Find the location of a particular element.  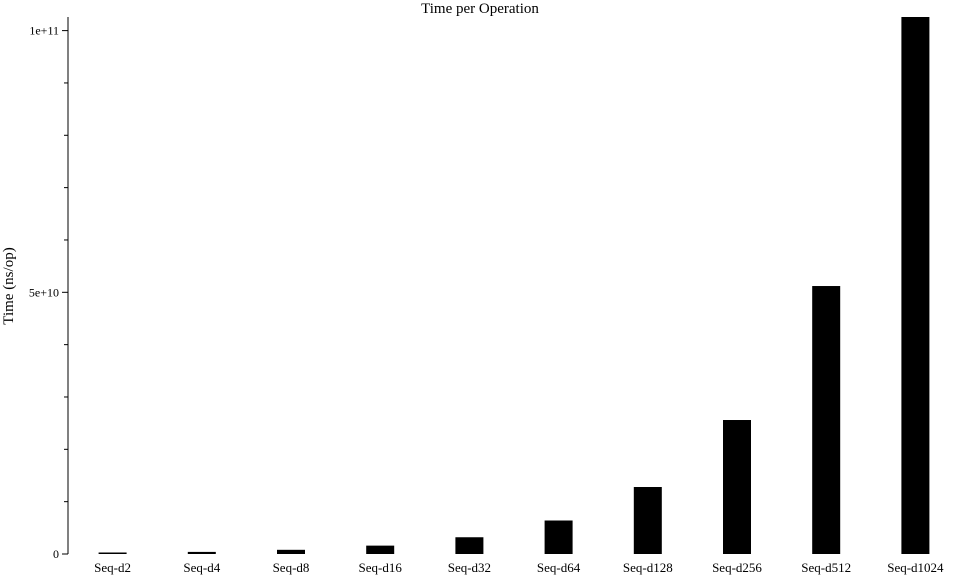

chart-title: Time per Operation is located at coordinates (480, 9).